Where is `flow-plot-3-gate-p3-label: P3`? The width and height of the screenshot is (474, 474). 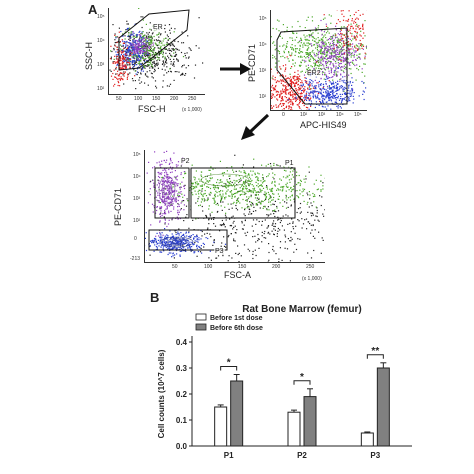
flow-plot-3-gate-p3-label: P3 is located at coordinates (219, 251).